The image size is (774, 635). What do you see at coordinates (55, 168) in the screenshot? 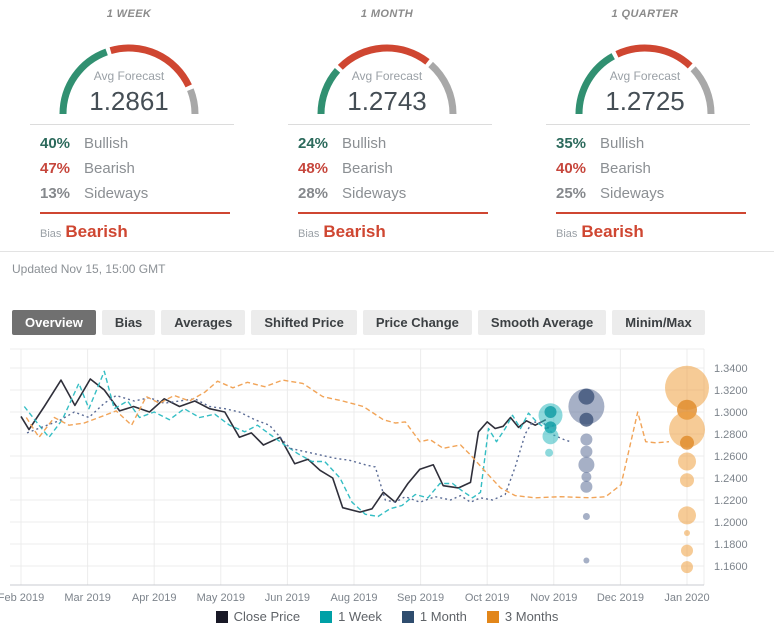
I see `bearish-percent: 47%` at bounding box center [55, 168].